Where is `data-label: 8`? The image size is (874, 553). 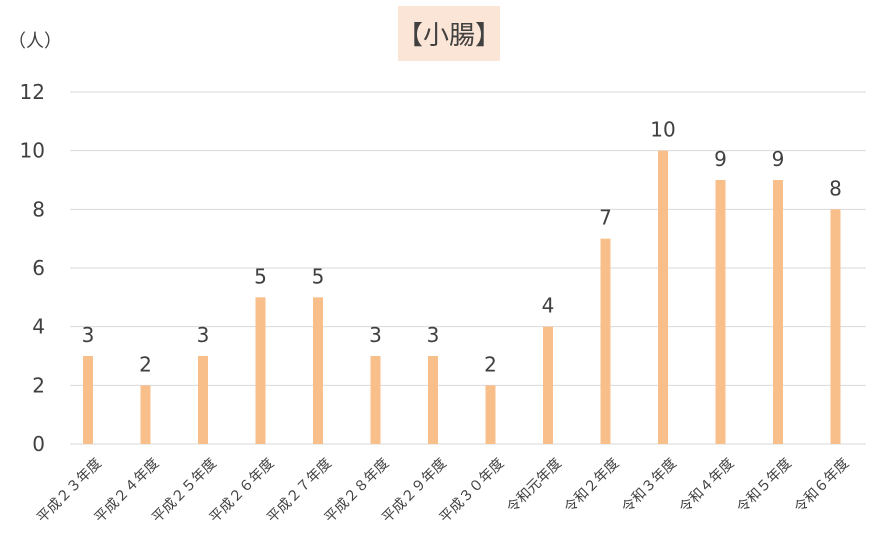 data-label: 8 is located at coordinates (835, 188).